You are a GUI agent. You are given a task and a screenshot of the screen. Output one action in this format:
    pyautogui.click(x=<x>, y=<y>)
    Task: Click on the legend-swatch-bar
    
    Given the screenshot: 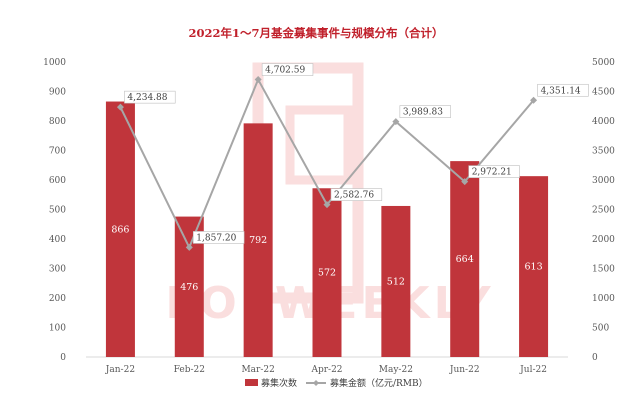 What is the action you would take?
    pyautogui.click(x=251, y=382)
    